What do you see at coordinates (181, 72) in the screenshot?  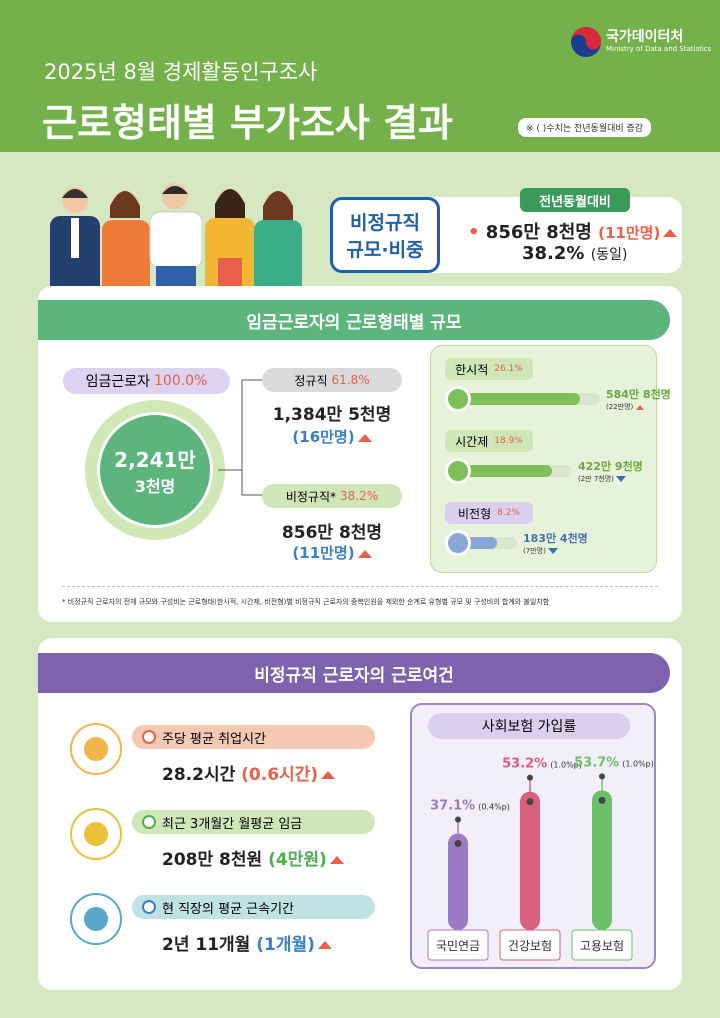 I see `subtitle: 2025년 8월 경제활동인구조사` at bounding box center [181, 72].